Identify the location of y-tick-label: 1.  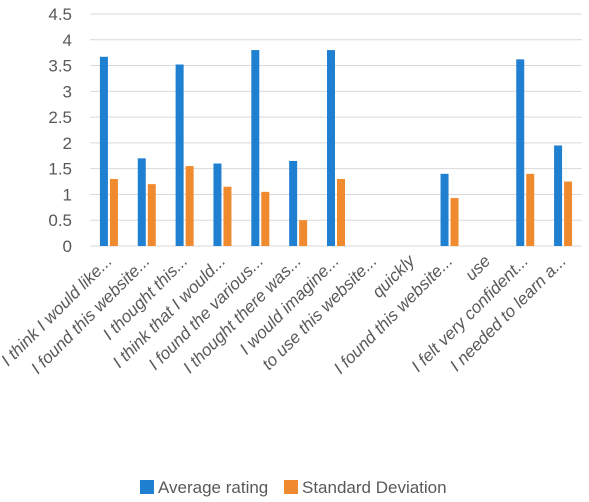
(67, 194).